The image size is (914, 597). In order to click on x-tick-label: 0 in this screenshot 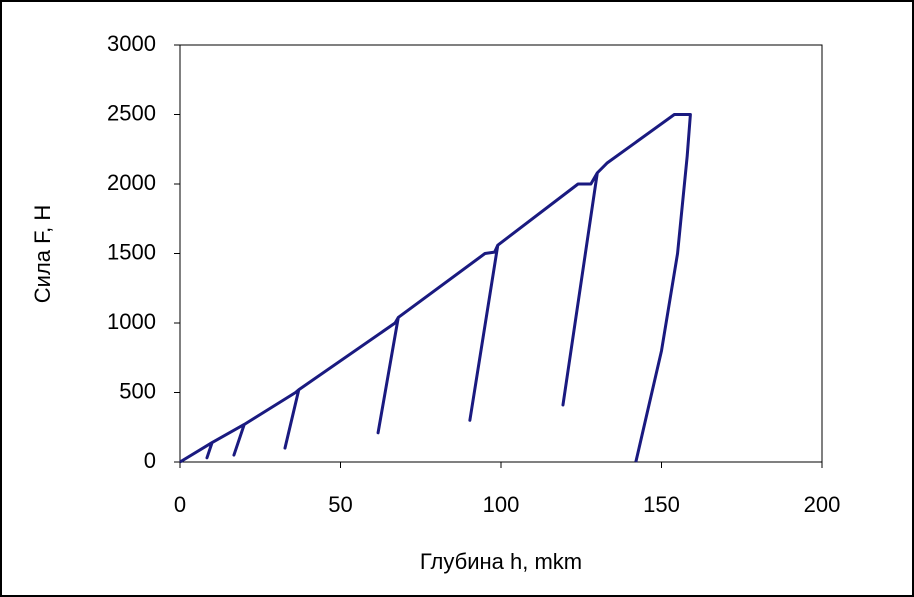, I will do `click(180, 504)`.